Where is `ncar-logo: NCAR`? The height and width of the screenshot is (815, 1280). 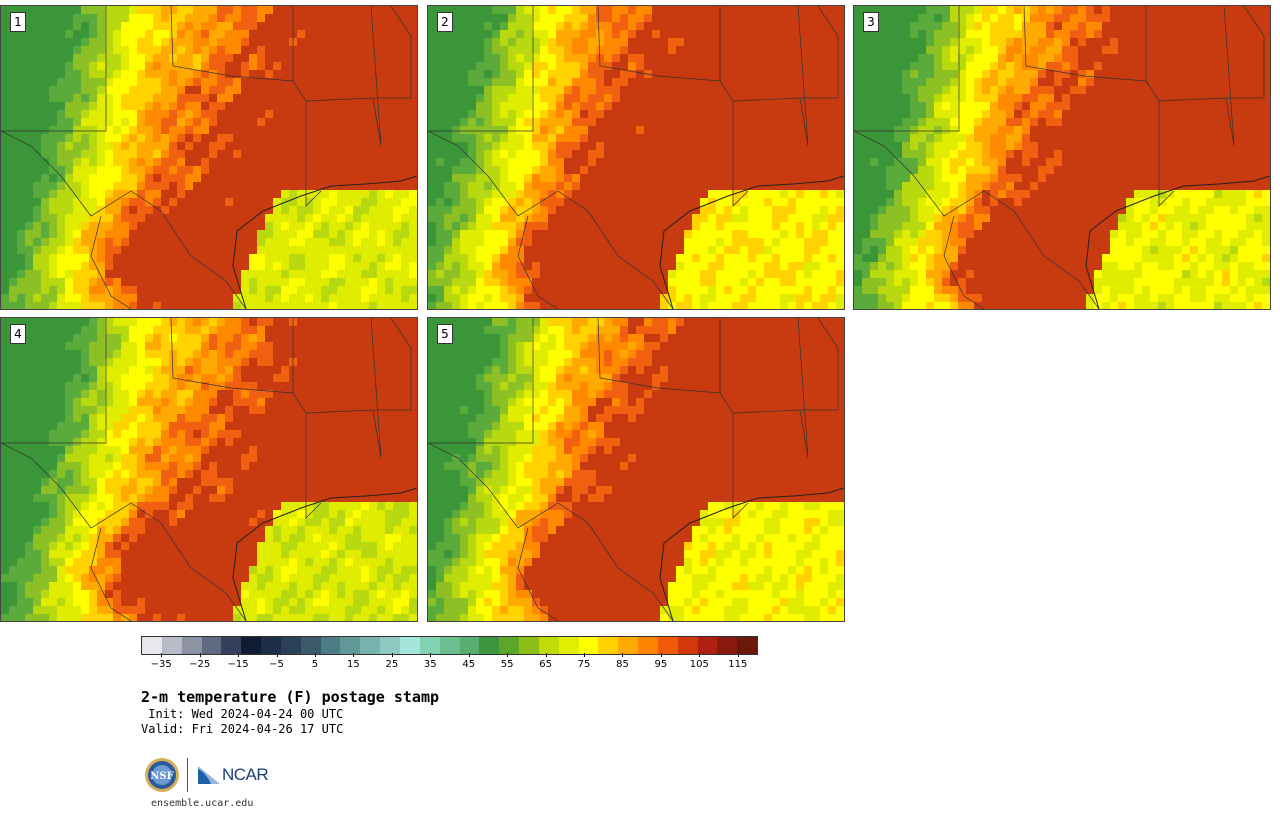 ncar-logo: NCAR is located at coordinates (233, 775).